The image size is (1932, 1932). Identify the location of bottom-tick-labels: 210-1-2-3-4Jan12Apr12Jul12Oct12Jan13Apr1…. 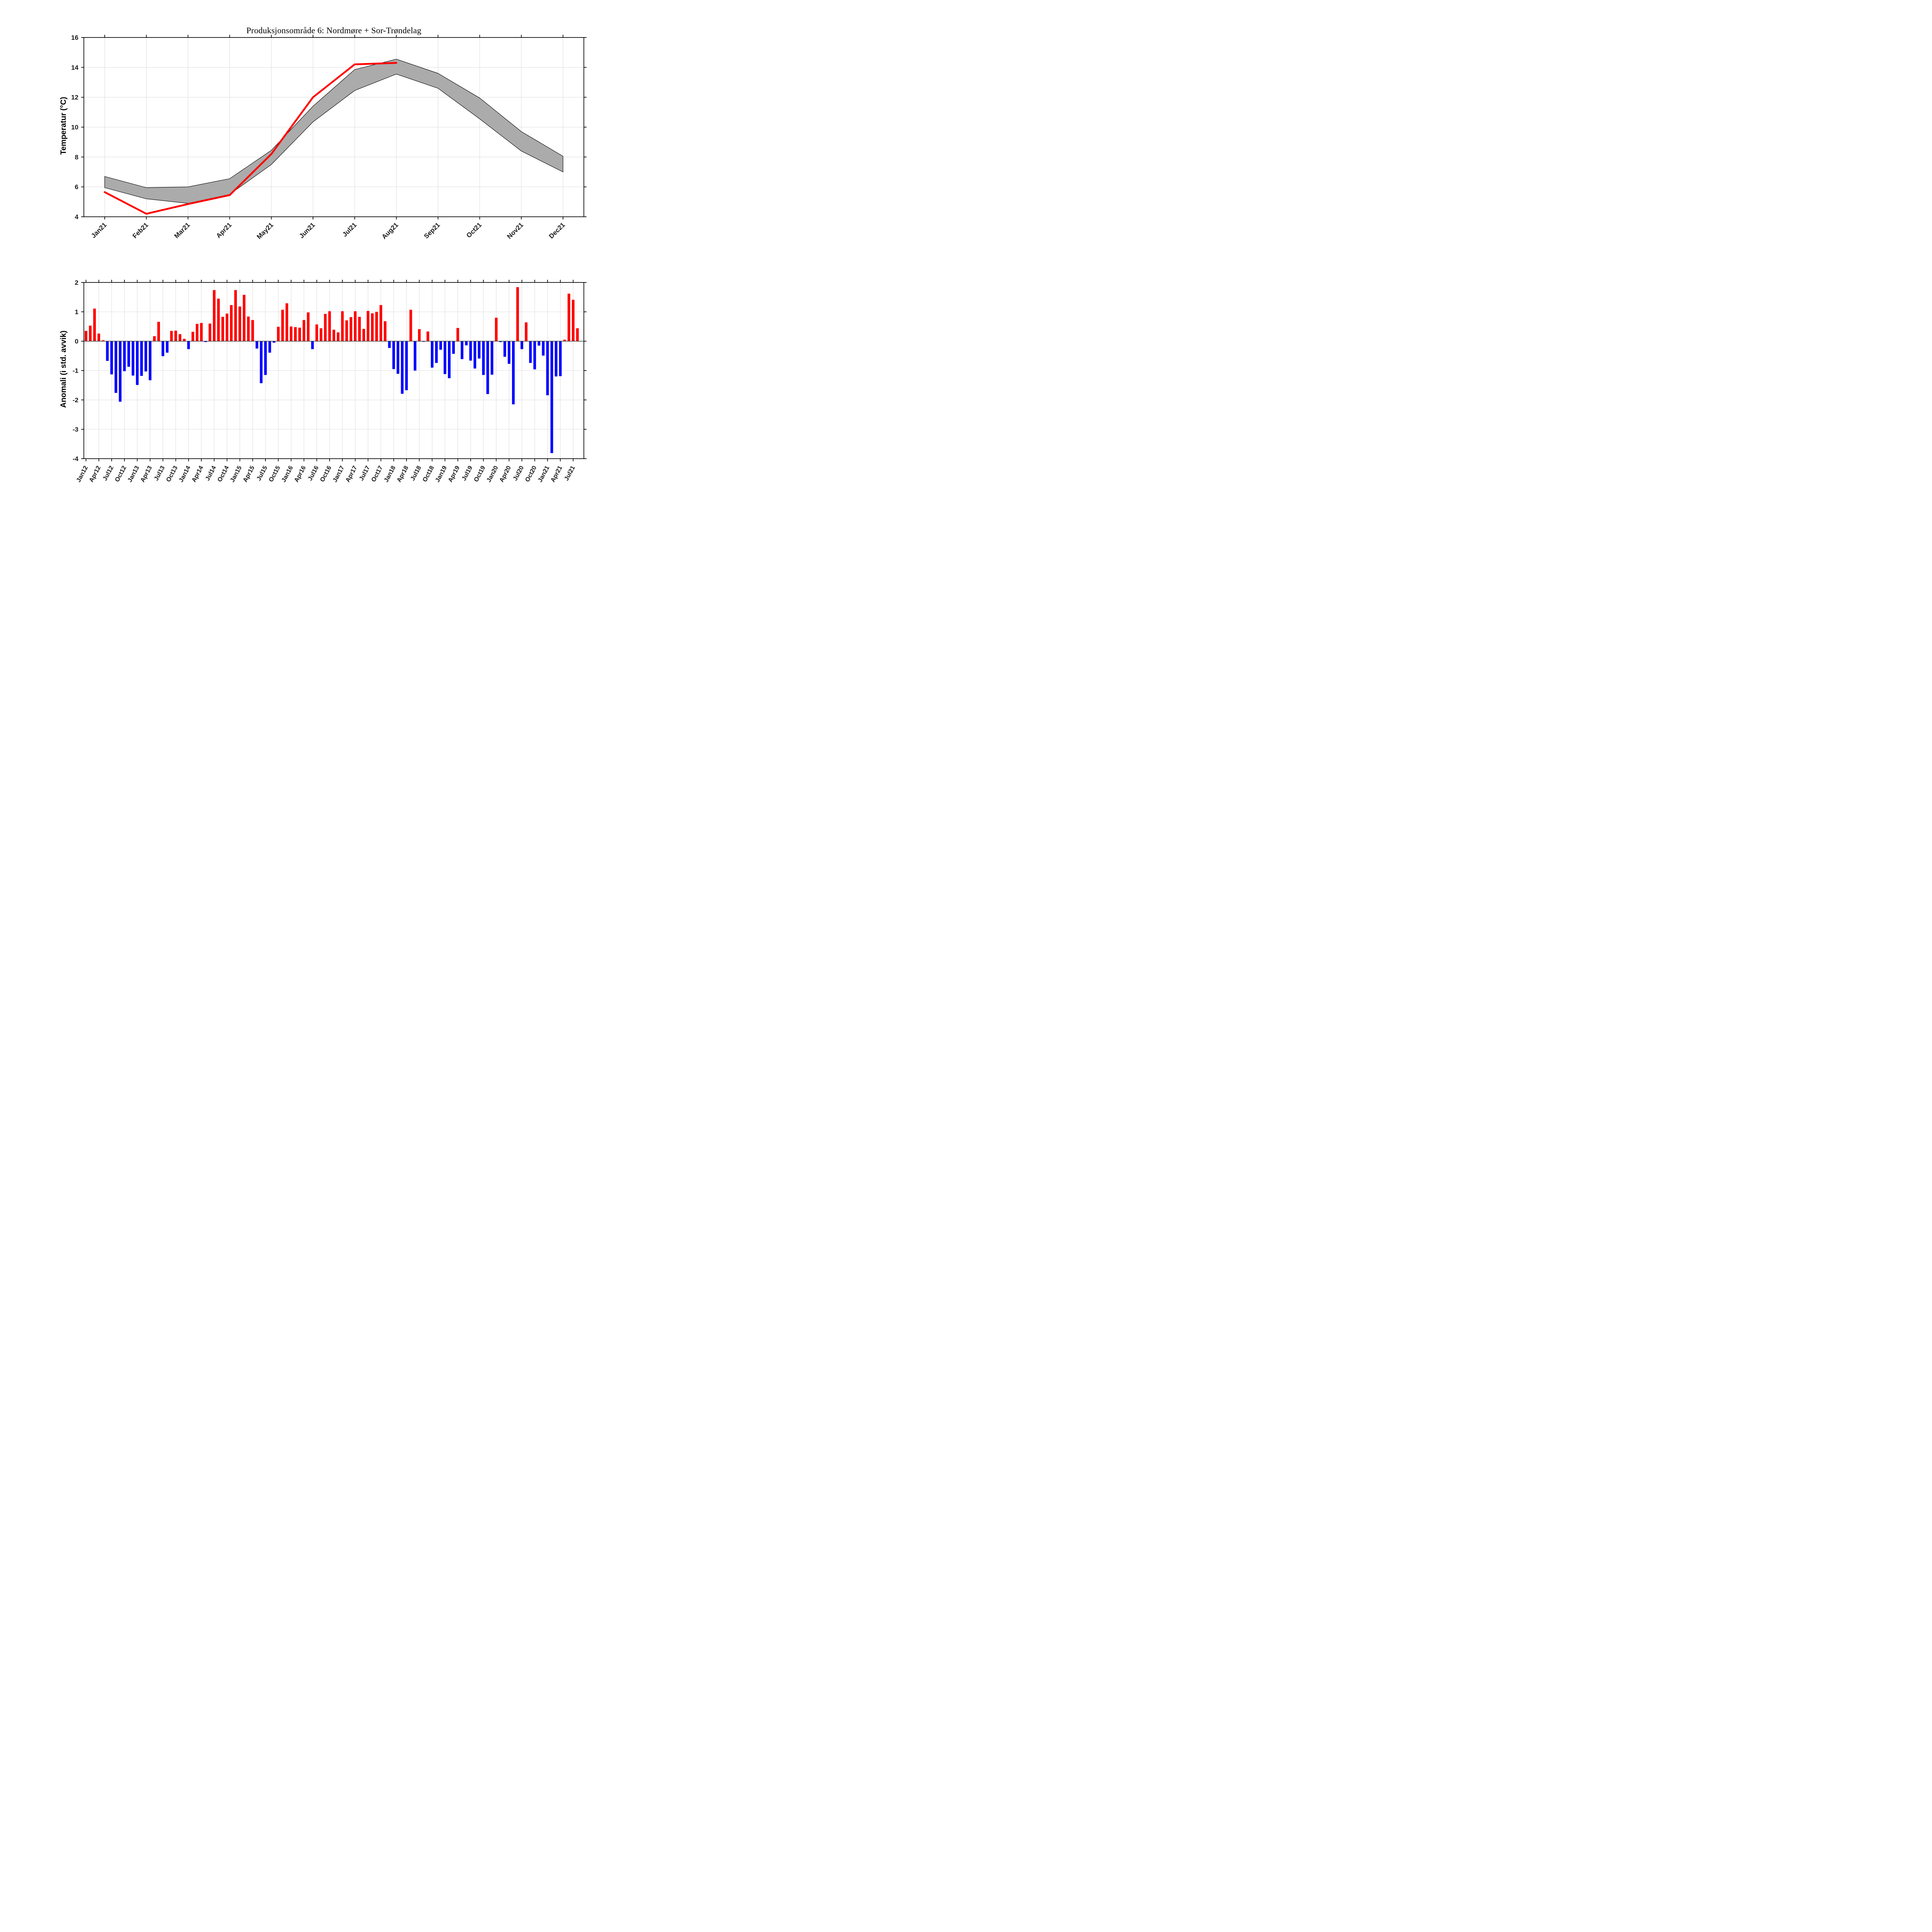
(325, 381).